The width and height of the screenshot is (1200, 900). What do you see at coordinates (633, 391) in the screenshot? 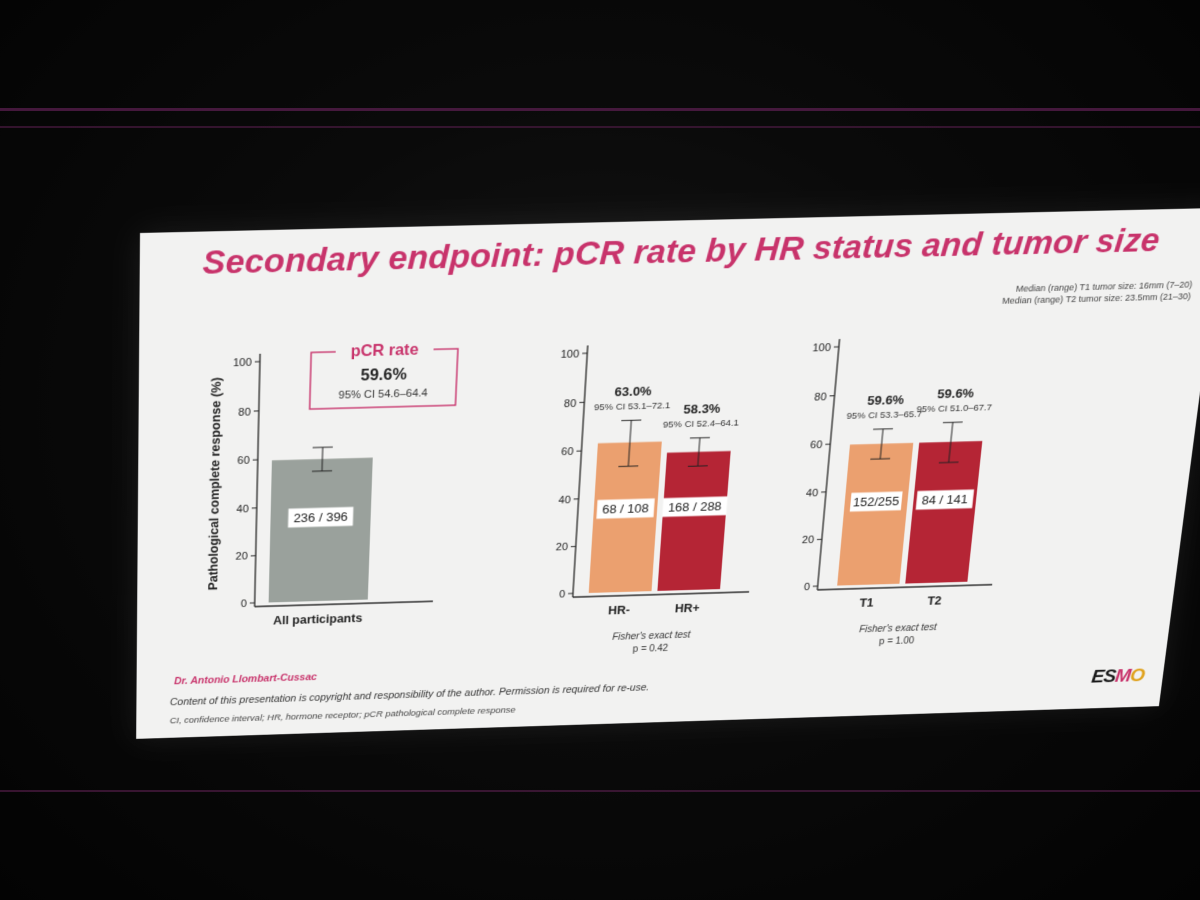
I see `value-label: 63.0%` at bounding box center [633, 391].